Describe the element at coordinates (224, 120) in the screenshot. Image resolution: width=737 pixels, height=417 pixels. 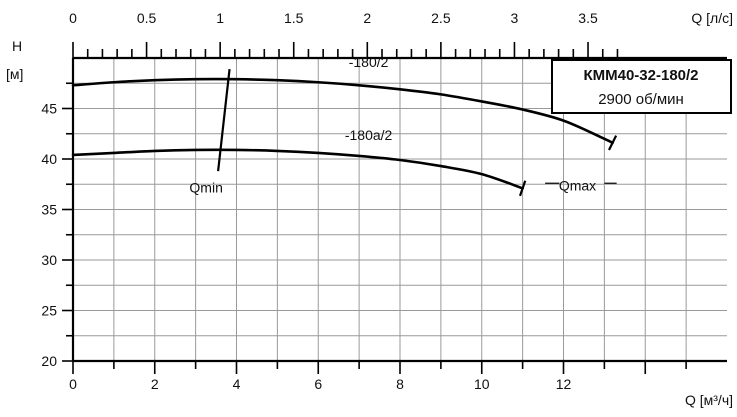
I see `qmin-line` at that location.